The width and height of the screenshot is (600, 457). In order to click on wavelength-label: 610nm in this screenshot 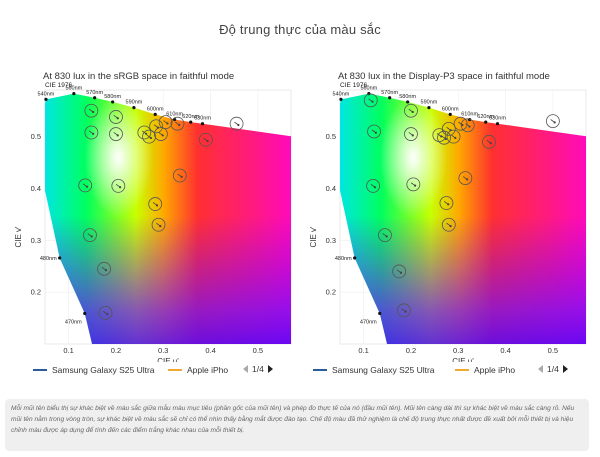, I will do `click(174, 115)`.